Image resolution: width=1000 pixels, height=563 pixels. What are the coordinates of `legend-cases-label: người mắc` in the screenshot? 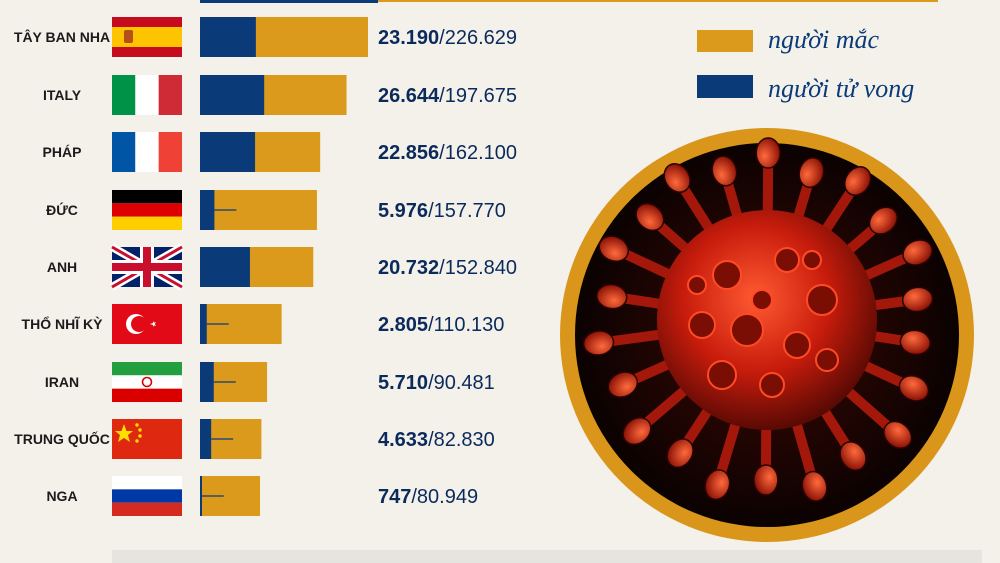 It's located at (824, 39).